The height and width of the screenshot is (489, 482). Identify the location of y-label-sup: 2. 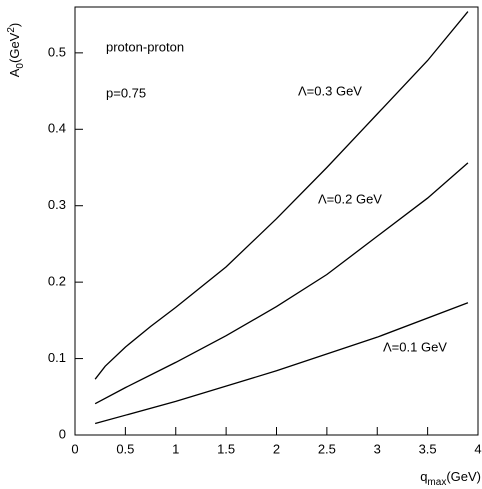
(11, 30).